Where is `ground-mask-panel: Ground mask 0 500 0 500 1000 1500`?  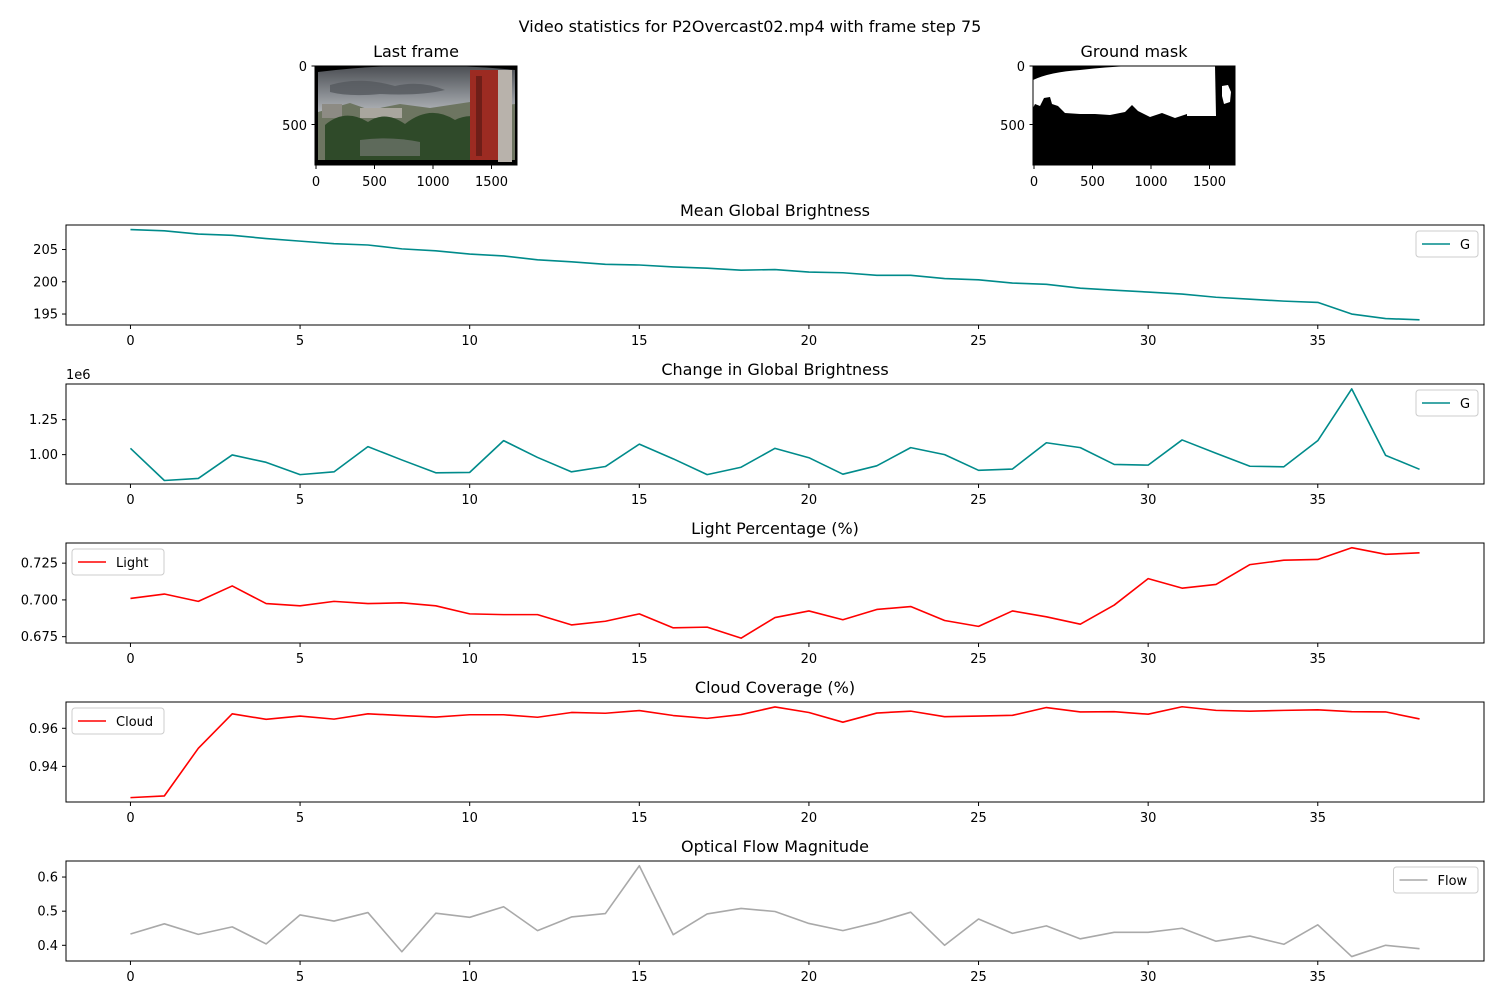
ground-mask-panel: Ground mask 0 500 0 500 1000 1500 is located at coordinates (1118, 116).